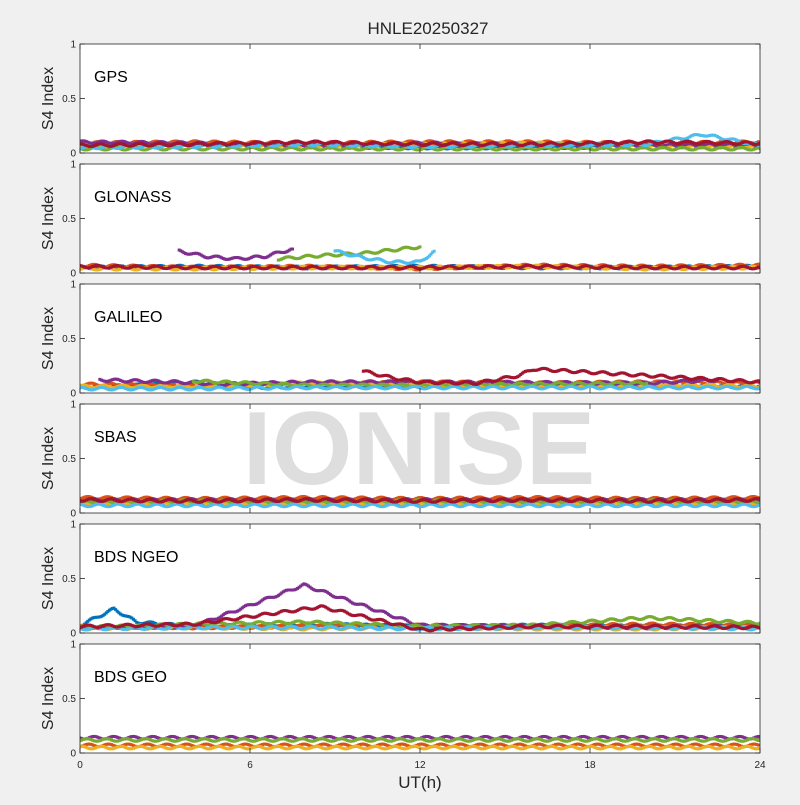 The image size is (800, 805). What do you see at coordinates (48, 98) in the screenshot?
I see `y-axis-label: S4 Index` at bounding box center [48, 98].